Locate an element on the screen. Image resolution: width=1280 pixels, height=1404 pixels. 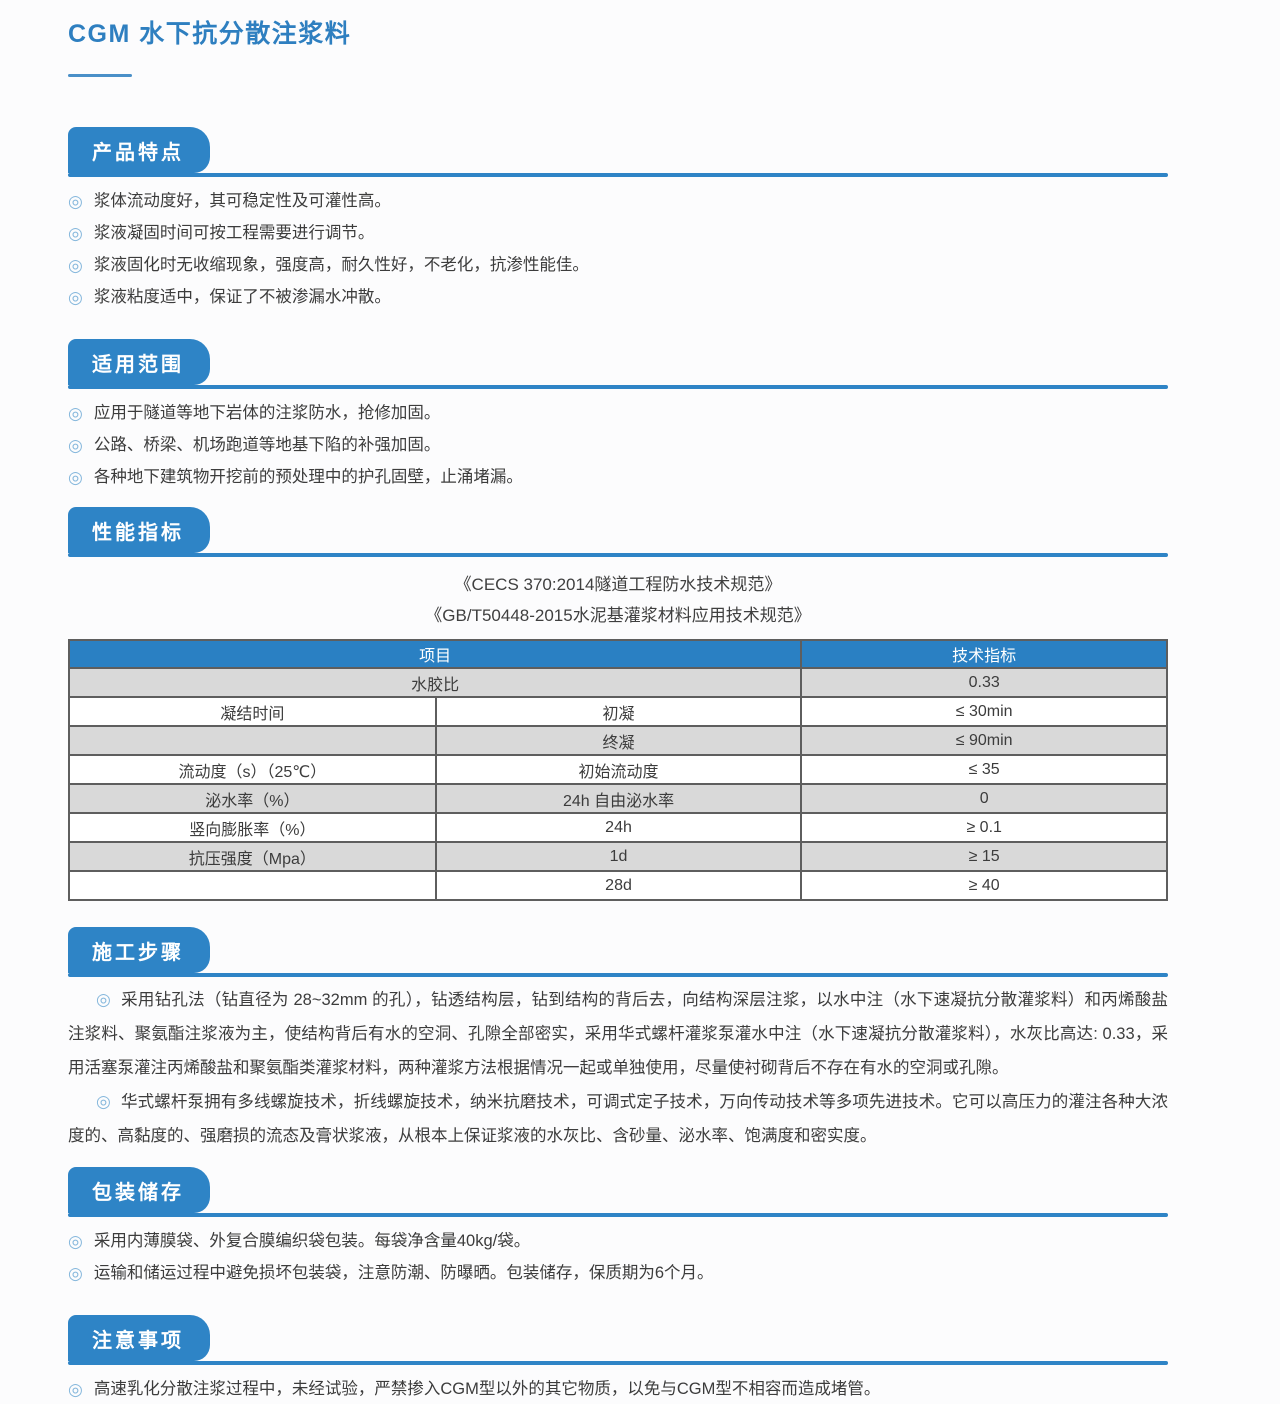
section-heading-scope: 适用范围 is located at coordinates (139, 362).